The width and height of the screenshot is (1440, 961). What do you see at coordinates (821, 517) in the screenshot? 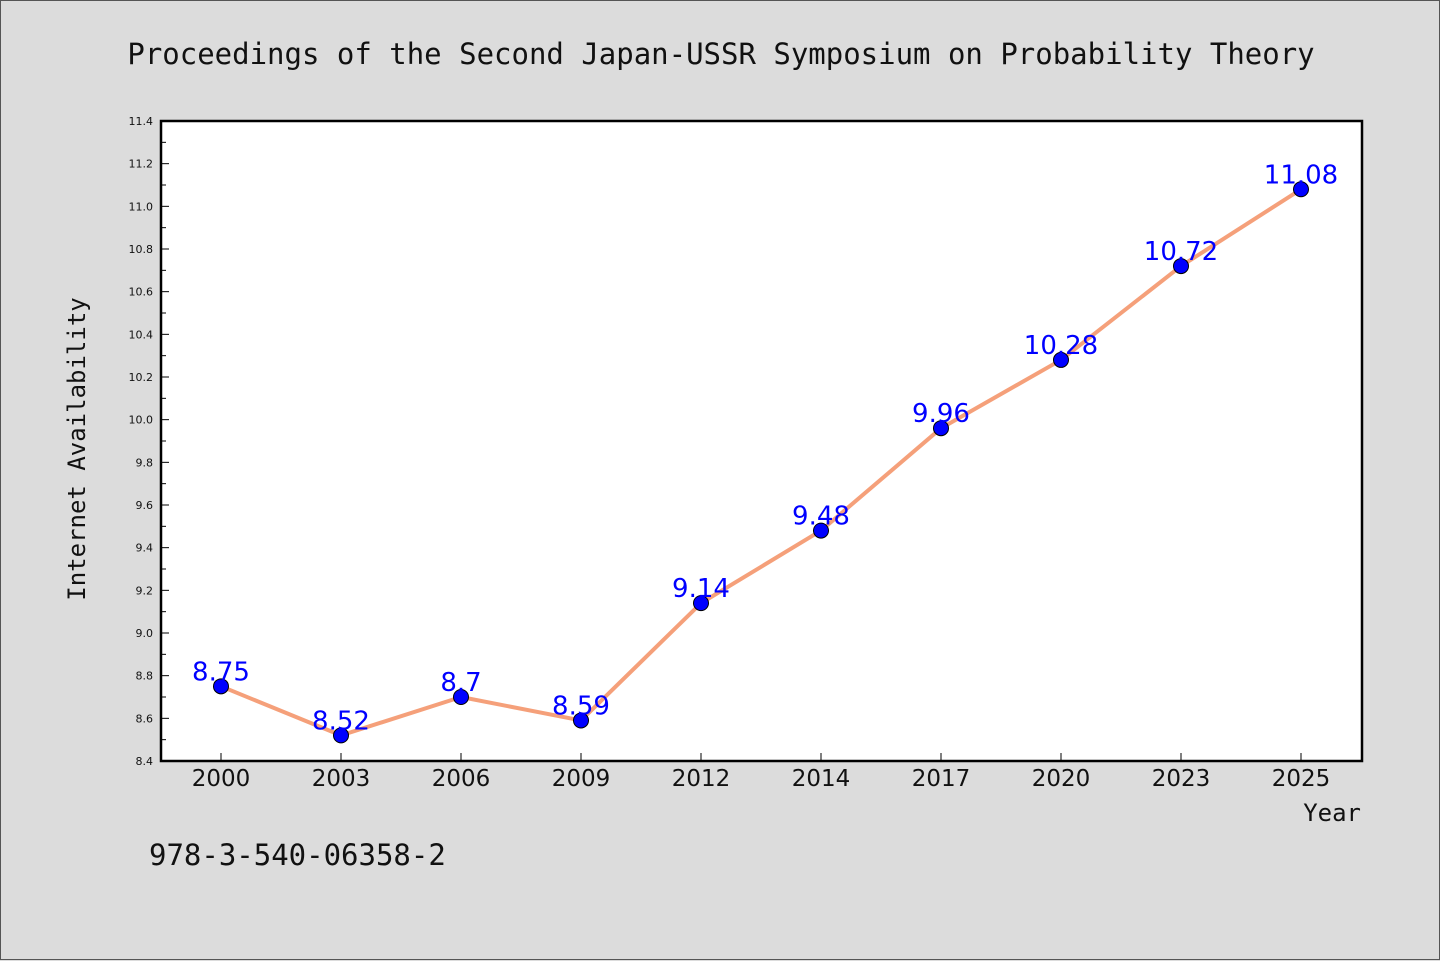
I see `data-label: 9.48` at bounding box center [821, 517].